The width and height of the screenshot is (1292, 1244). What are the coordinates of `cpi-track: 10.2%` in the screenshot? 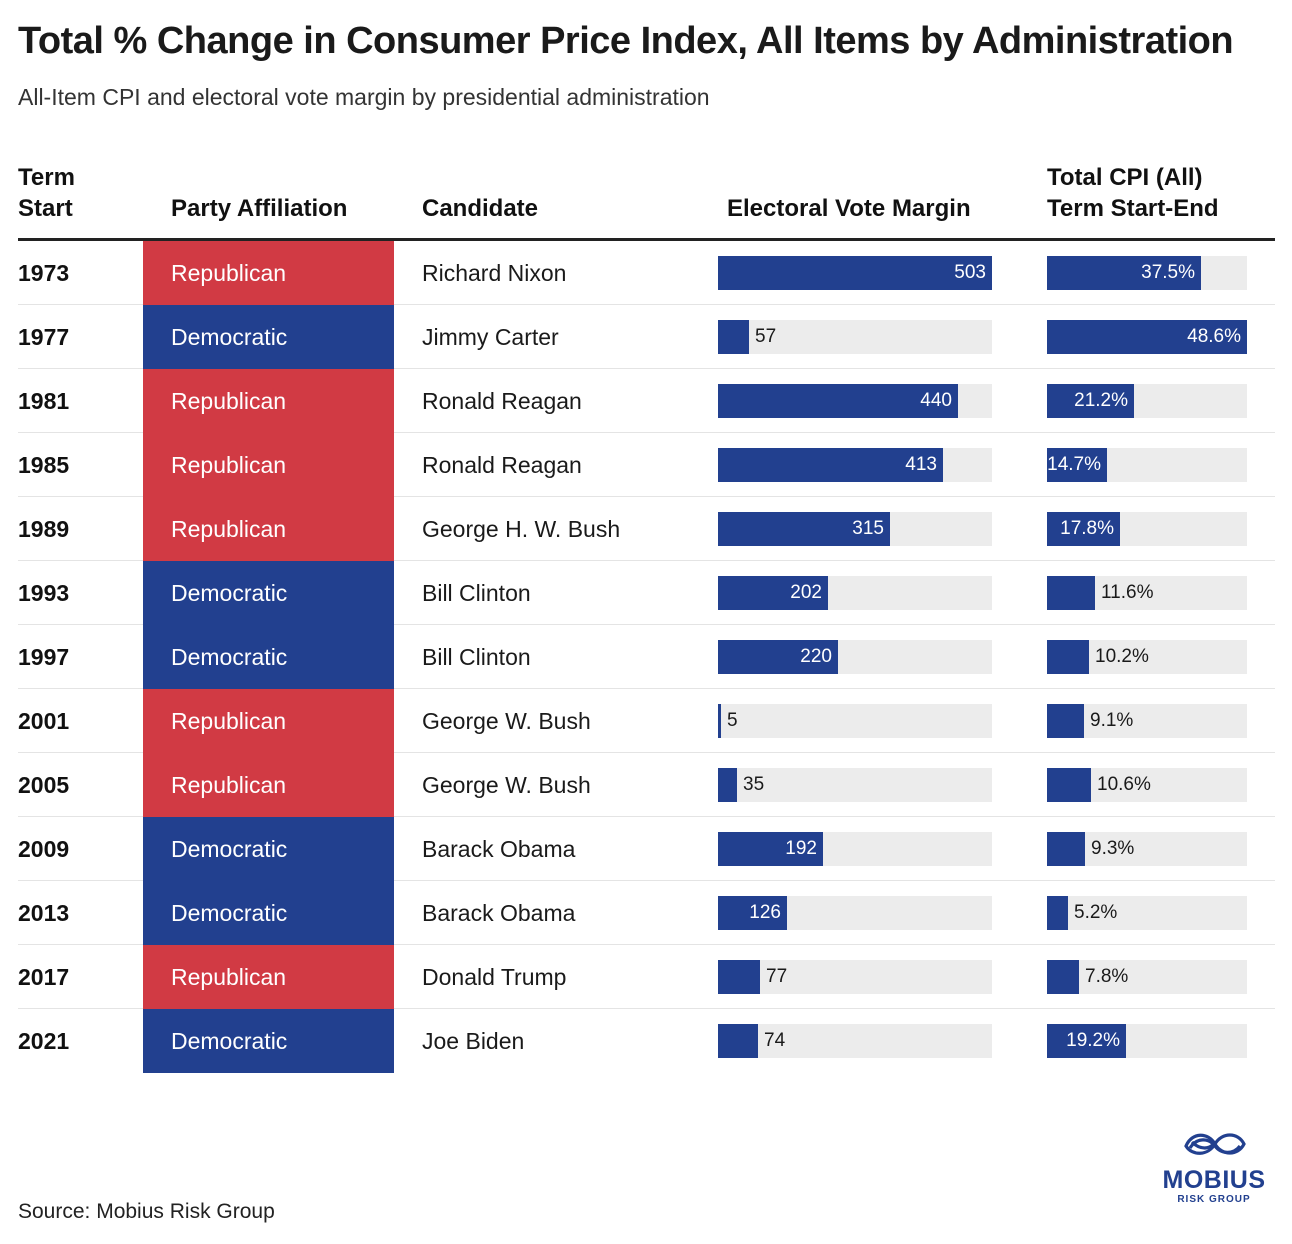 It's located at (1147, 657).